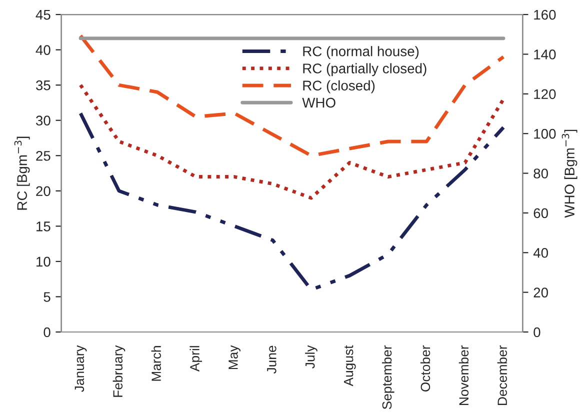 The image size is (584, 415). I want to click on y-tick-label: 0, so click(47, 332).